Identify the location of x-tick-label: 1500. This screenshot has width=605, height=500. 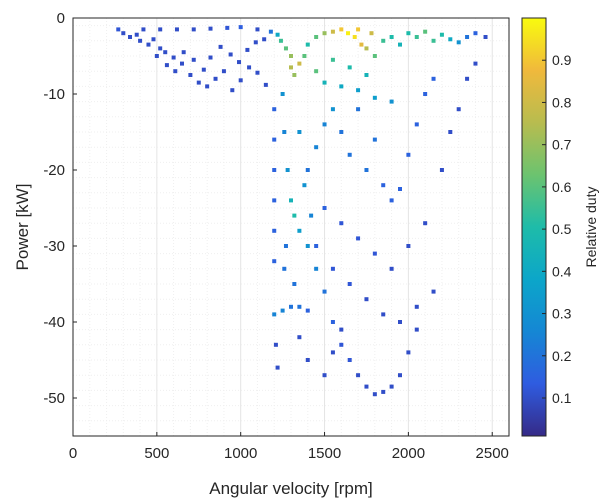
(324, 453).